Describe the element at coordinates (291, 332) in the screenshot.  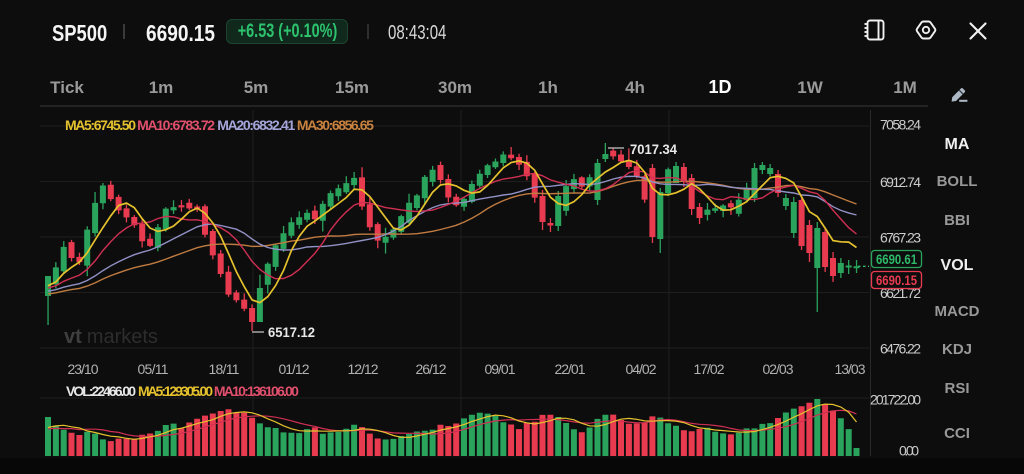
I see `svg-text: 6517.12` at that location.